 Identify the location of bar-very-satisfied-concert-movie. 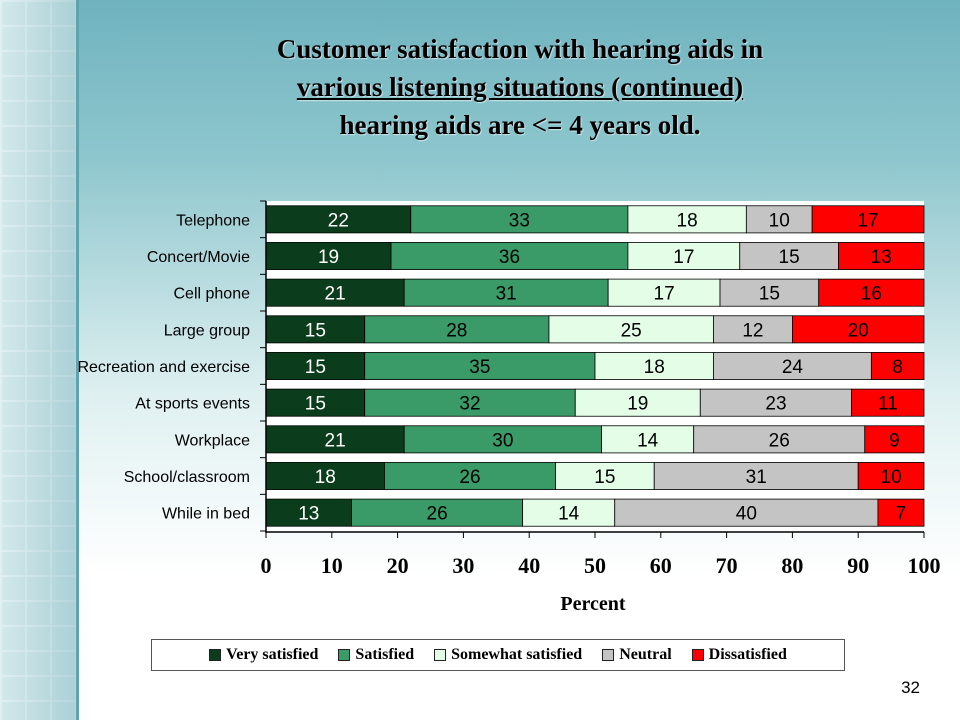
(328, 256).